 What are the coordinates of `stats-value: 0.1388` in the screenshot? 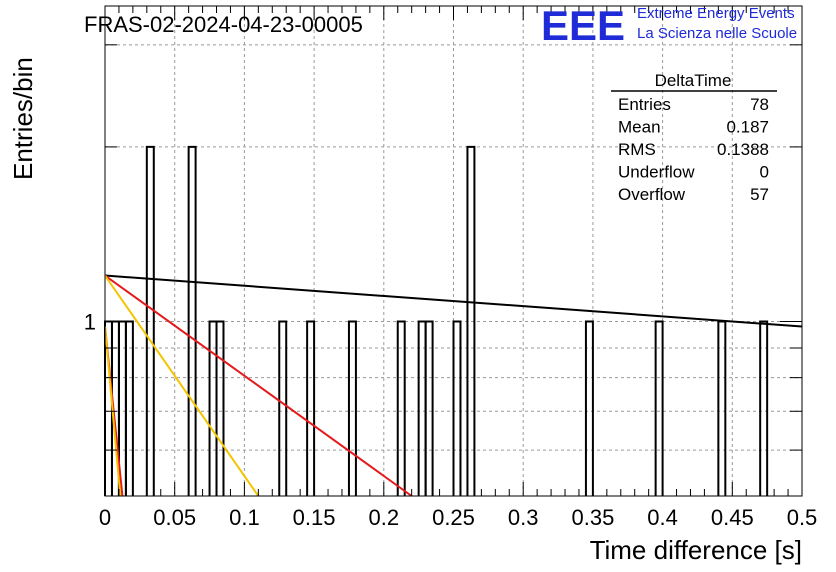 It's located at (743, 149).